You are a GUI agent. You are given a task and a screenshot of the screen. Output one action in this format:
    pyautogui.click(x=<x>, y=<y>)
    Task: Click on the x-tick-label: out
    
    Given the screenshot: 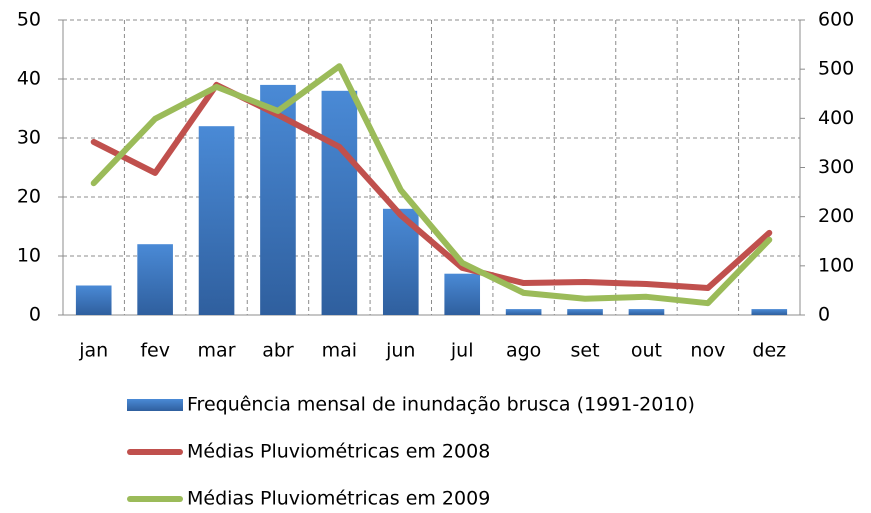 What is the action you would take?
    pyautogui.click(x=646, y=351)
    